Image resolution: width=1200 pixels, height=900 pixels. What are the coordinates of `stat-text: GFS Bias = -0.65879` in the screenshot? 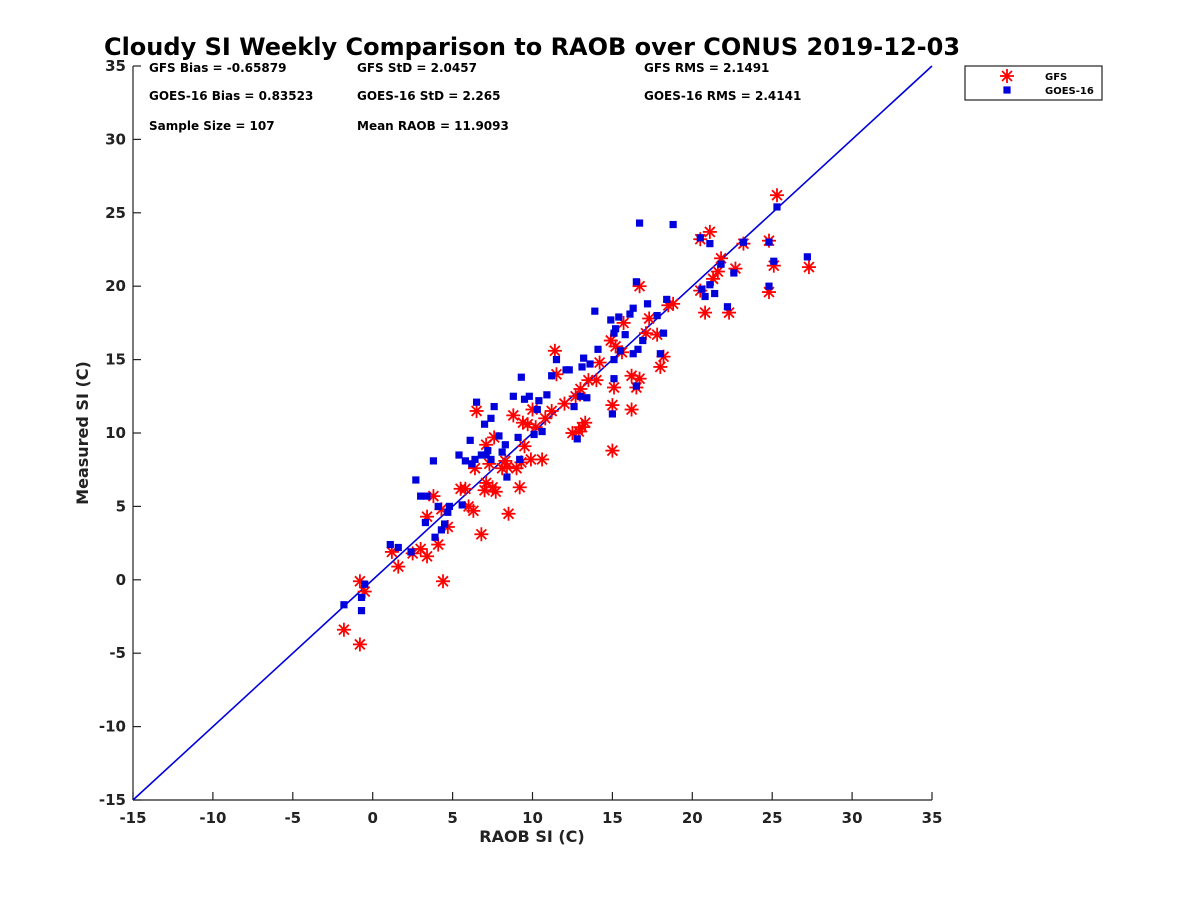 It's located at (217, 68).